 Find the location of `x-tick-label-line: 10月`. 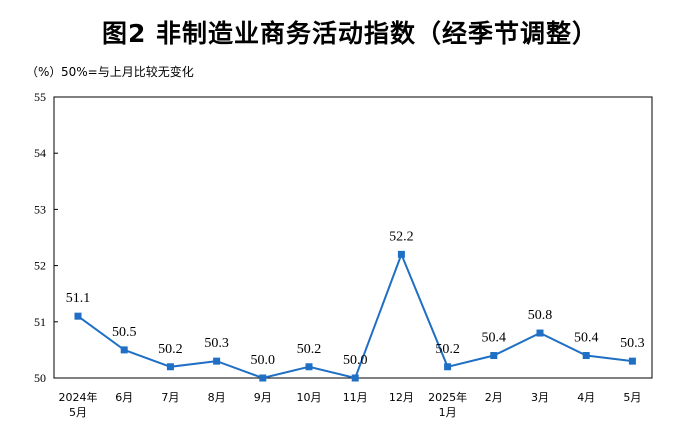

x-tick-label-line: 10月 is located at coordinates (309, 397).